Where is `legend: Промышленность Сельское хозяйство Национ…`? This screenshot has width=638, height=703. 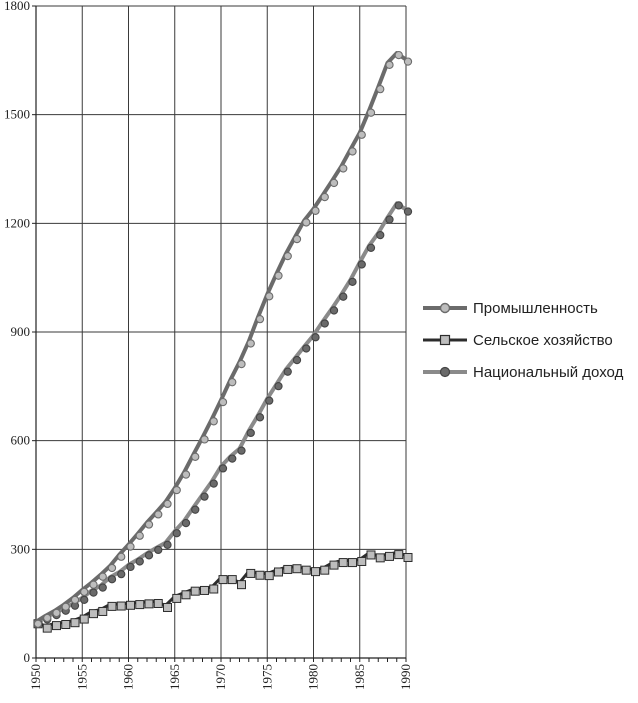 legend: Промышленность Сельское хозяйство Национ… is located at coordinates (530, 340).